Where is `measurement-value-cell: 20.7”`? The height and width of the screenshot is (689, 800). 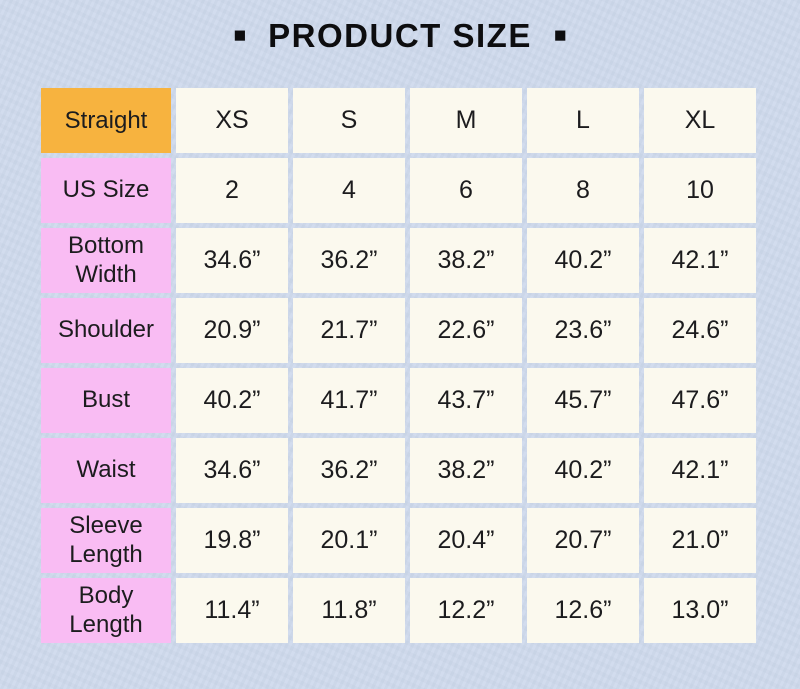
measurement-value-cell: 20.7” is located at coordinates (583, 540).